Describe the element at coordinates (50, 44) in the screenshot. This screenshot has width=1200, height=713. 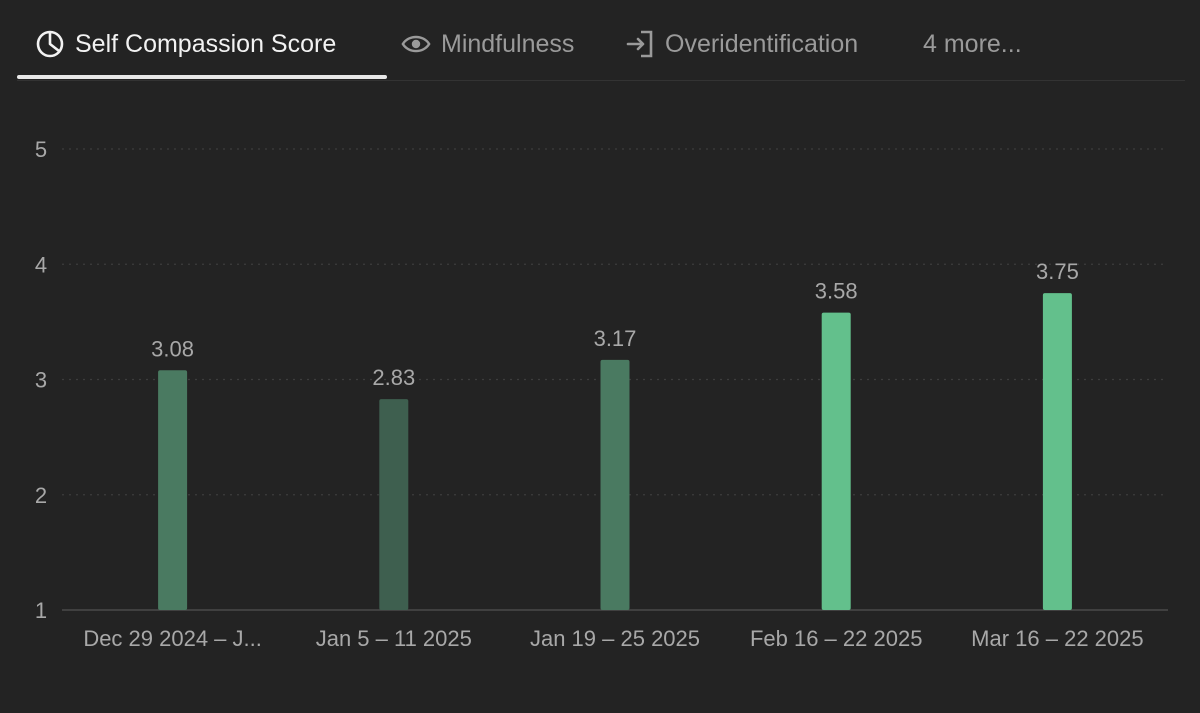
I see `pie-chart-icon` at that location.